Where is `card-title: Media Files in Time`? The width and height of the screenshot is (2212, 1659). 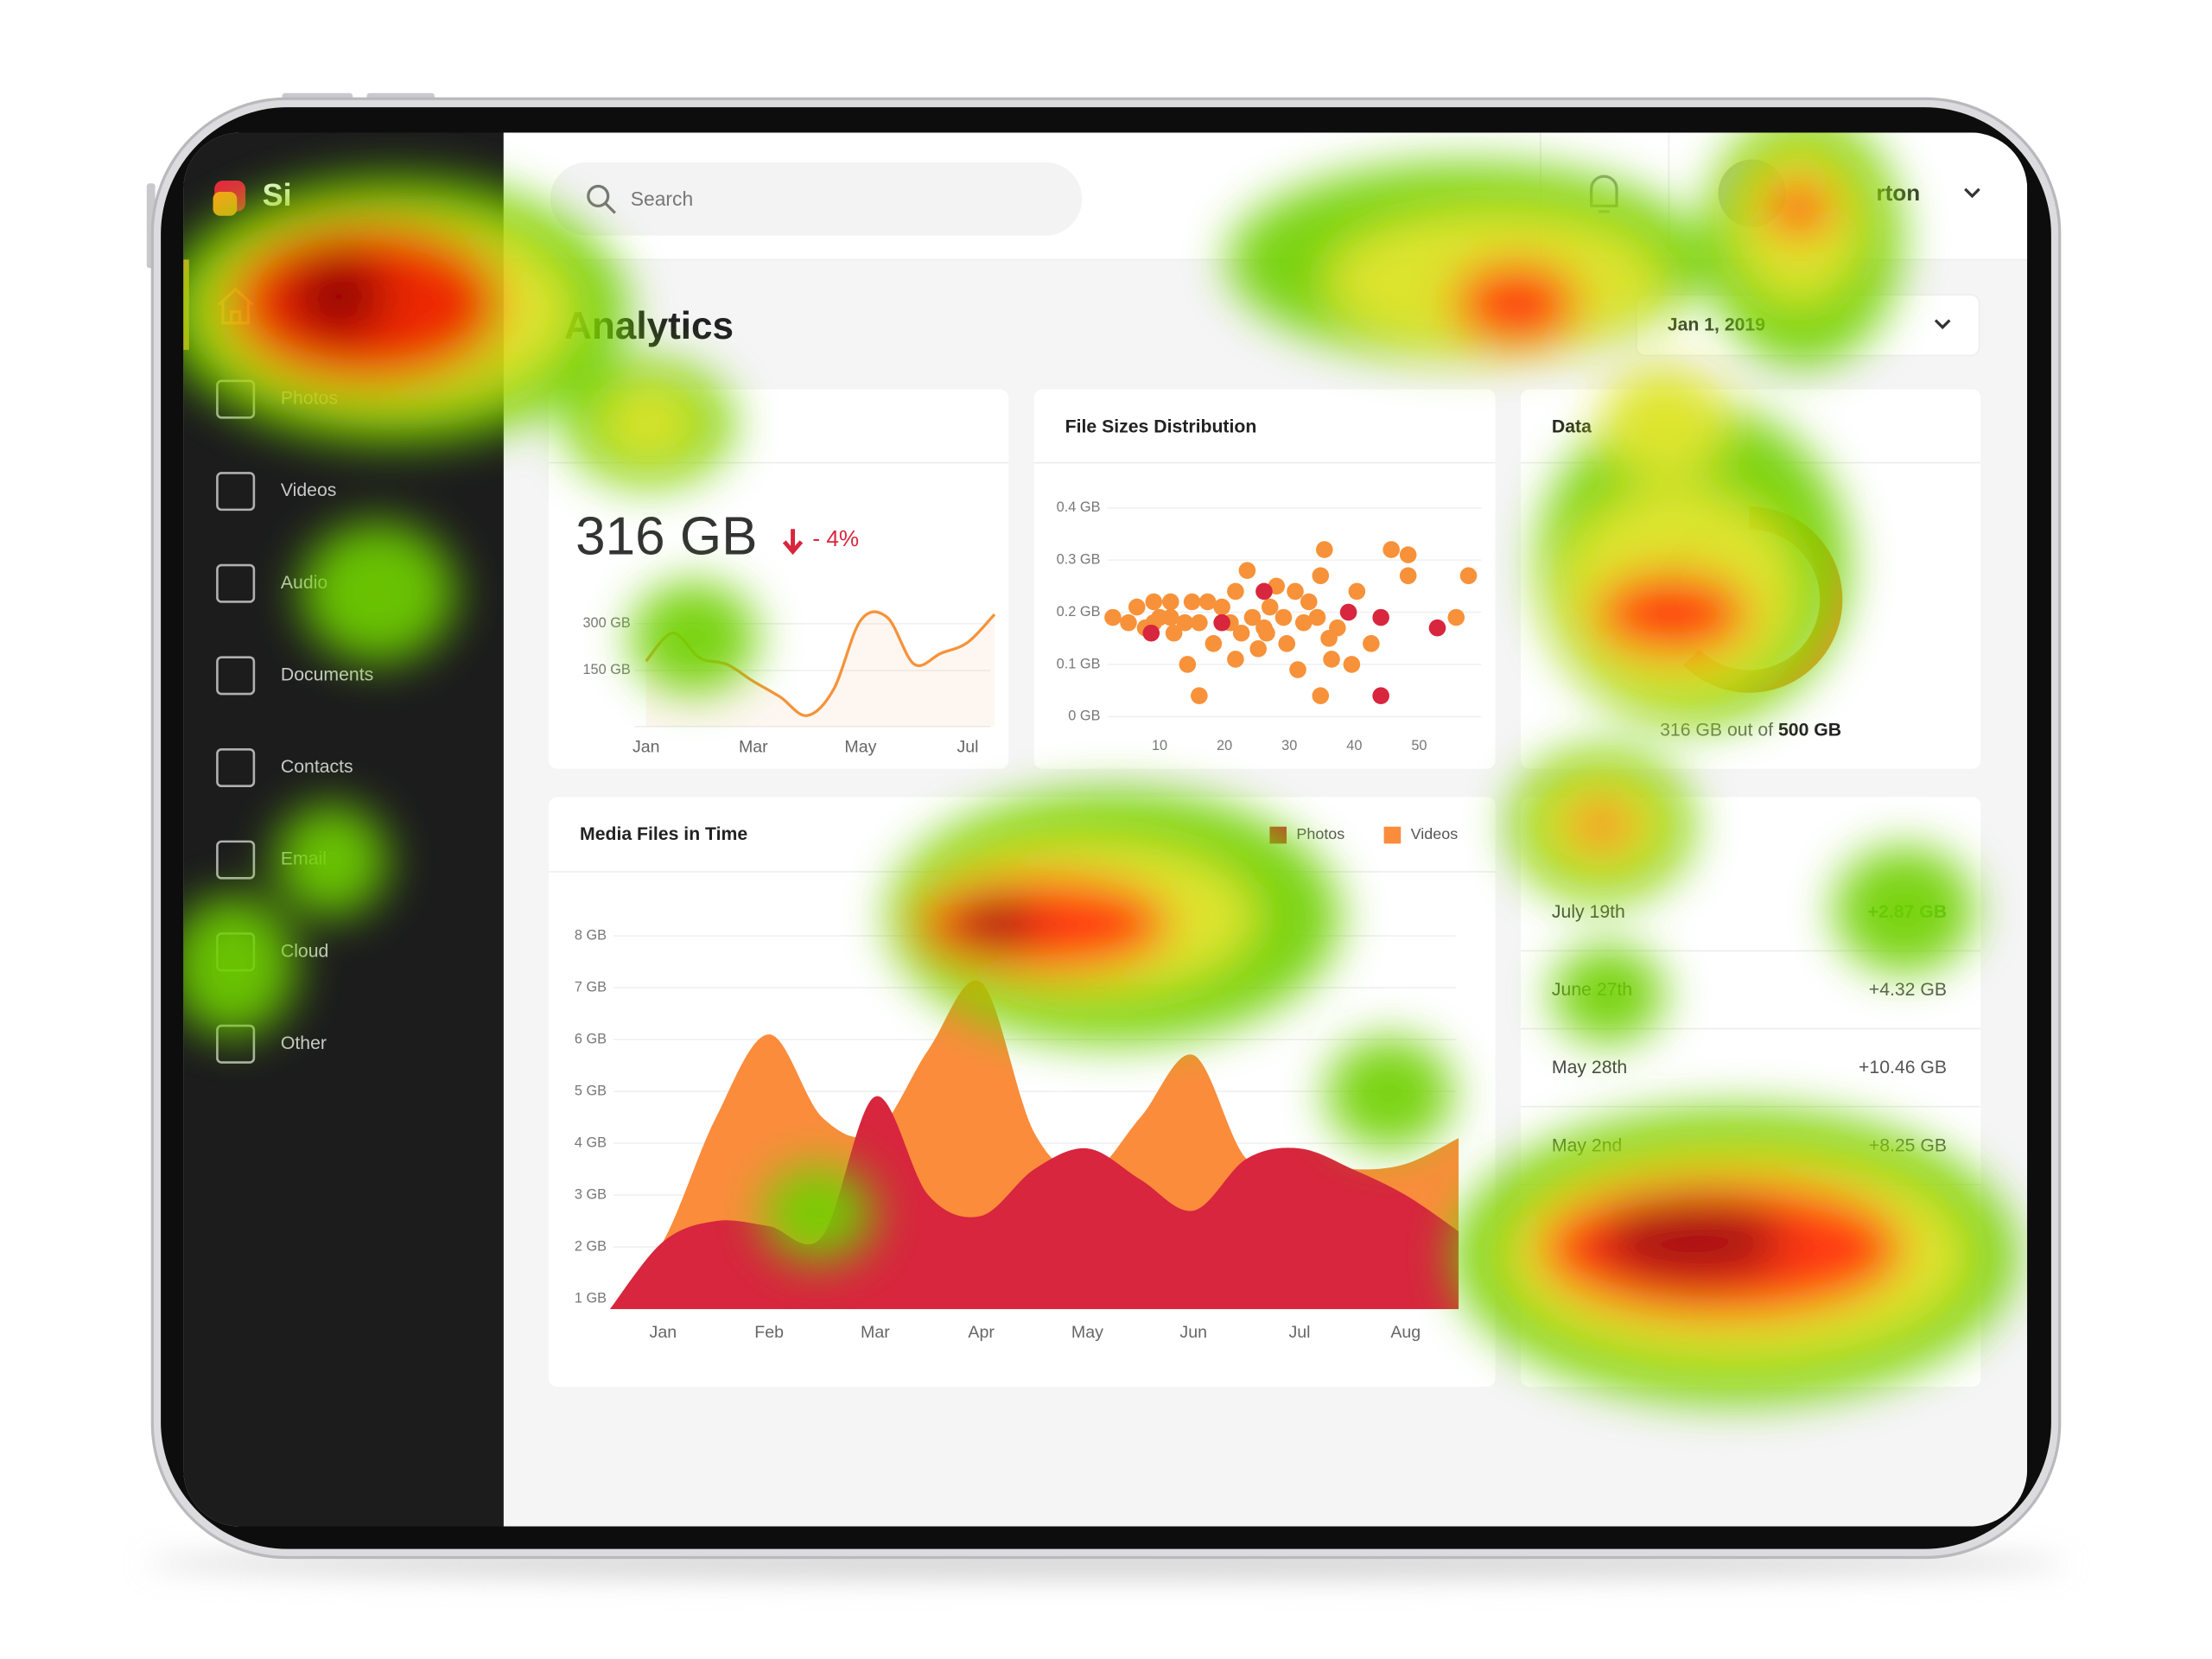
card-title: Media Files in Time is located at coordinates (663, 834).